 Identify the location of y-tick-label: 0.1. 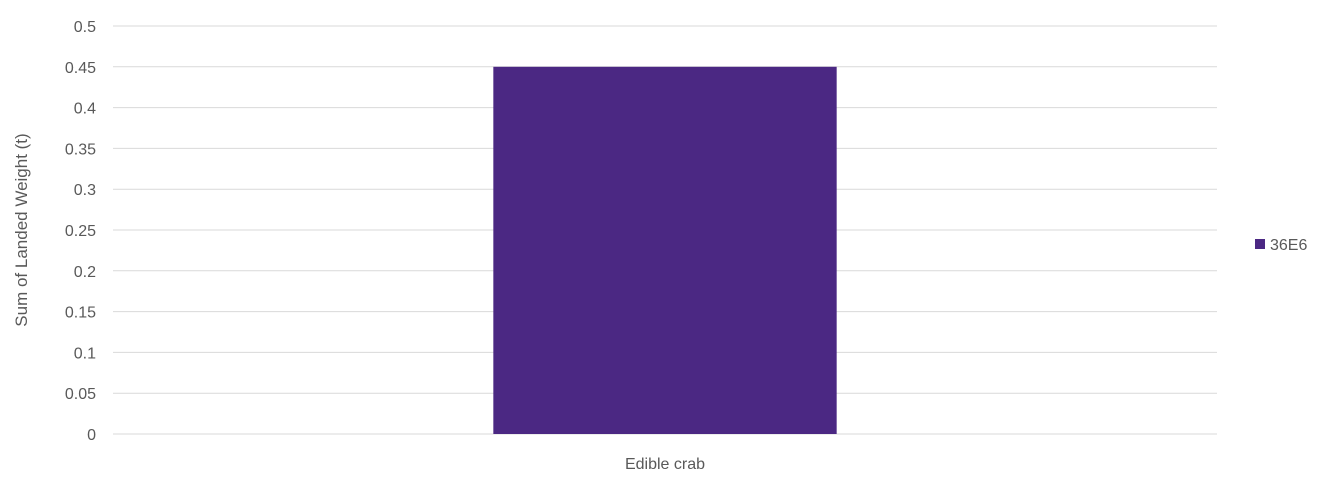
(85, 353).